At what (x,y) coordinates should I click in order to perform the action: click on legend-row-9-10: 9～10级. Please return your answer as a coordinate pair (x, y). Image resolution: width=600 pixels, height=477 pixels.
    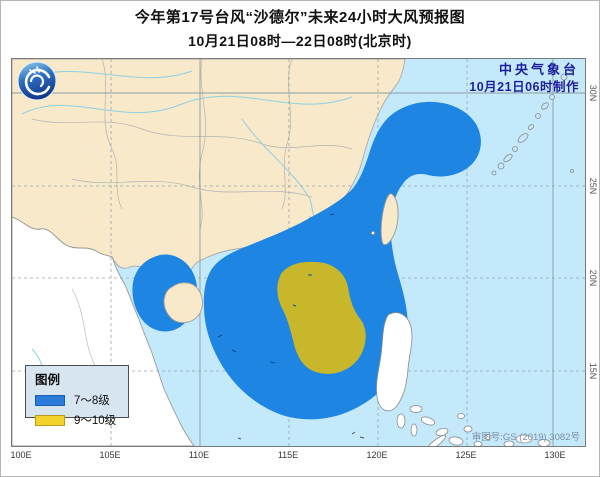
    Looking at the image, I should click on (81, 420).